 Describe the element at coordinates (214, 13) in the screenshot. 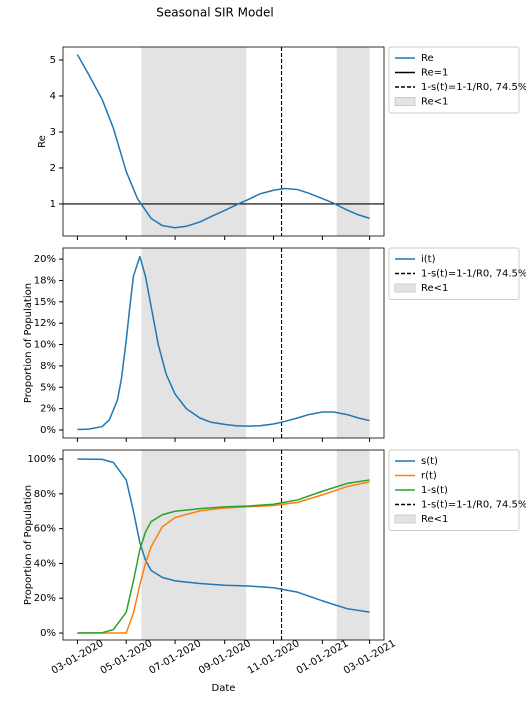

I see `figure-title: Seasonal SIR Model` at that location.